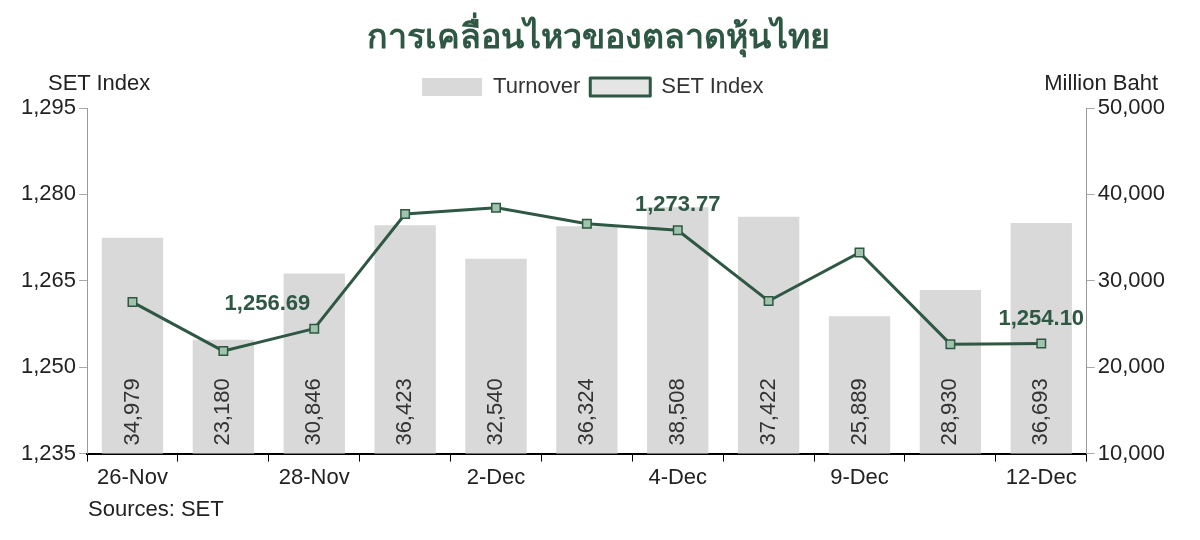 The width and height of the screenshot is (1200, 540). What do you see at coordinates (859, 476) in the screenshot?
I see `x-tick-label: 9-Dec` at bounding box center [859, 476].